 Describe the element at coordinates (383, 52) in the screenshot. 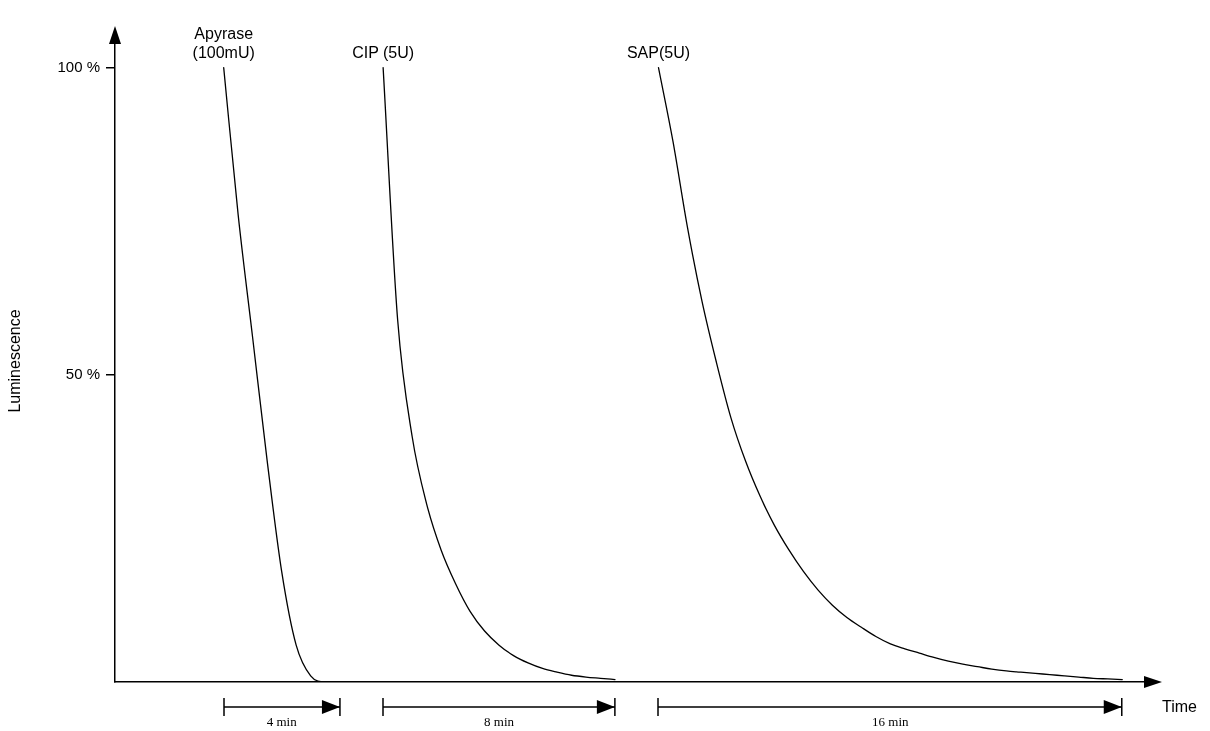

I see `series-label: CIP (5U)` at that location.